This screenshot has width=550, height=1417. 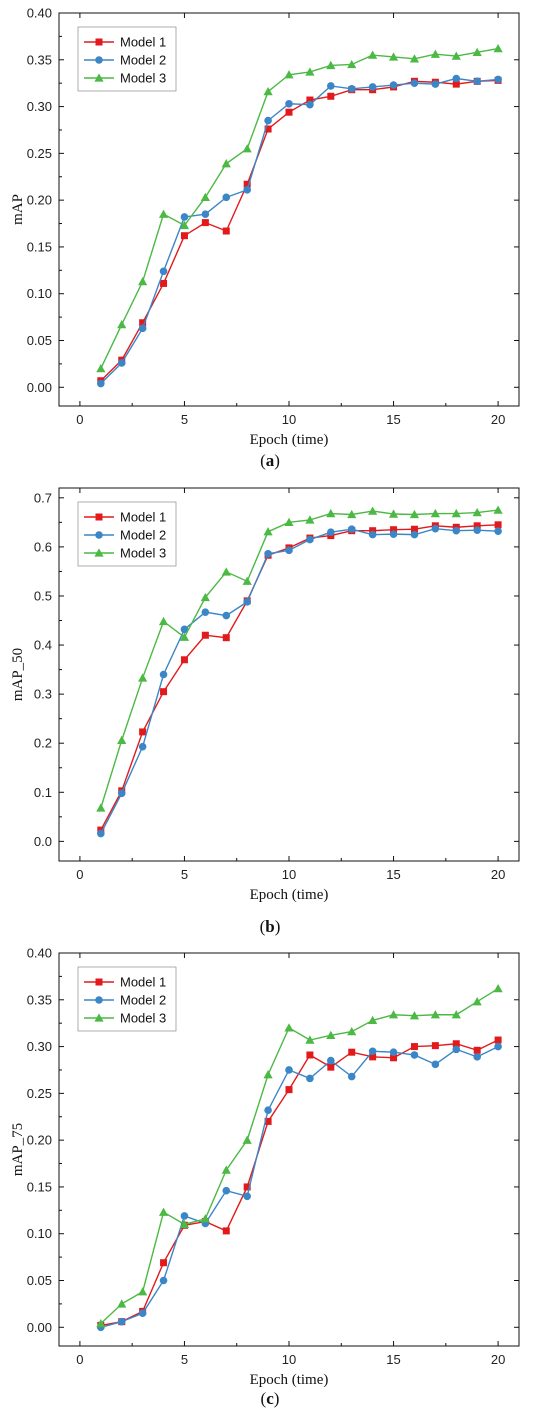 What do you see at coordinates (184, 419) in the screenshot?
I see `x-tick-label: 5` at bounding box center [184, 419].